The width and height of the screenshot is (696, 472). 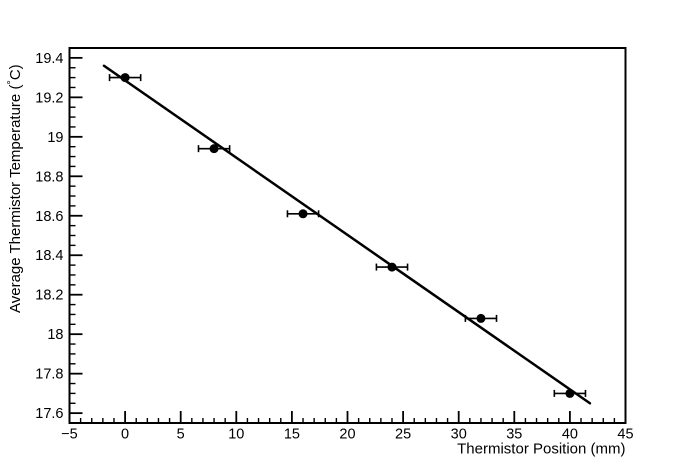 What do you see at coordinates (347, 435) in the screenshot?
I see `x-axis-tick-label: 20` at bounding box center [347, 435].